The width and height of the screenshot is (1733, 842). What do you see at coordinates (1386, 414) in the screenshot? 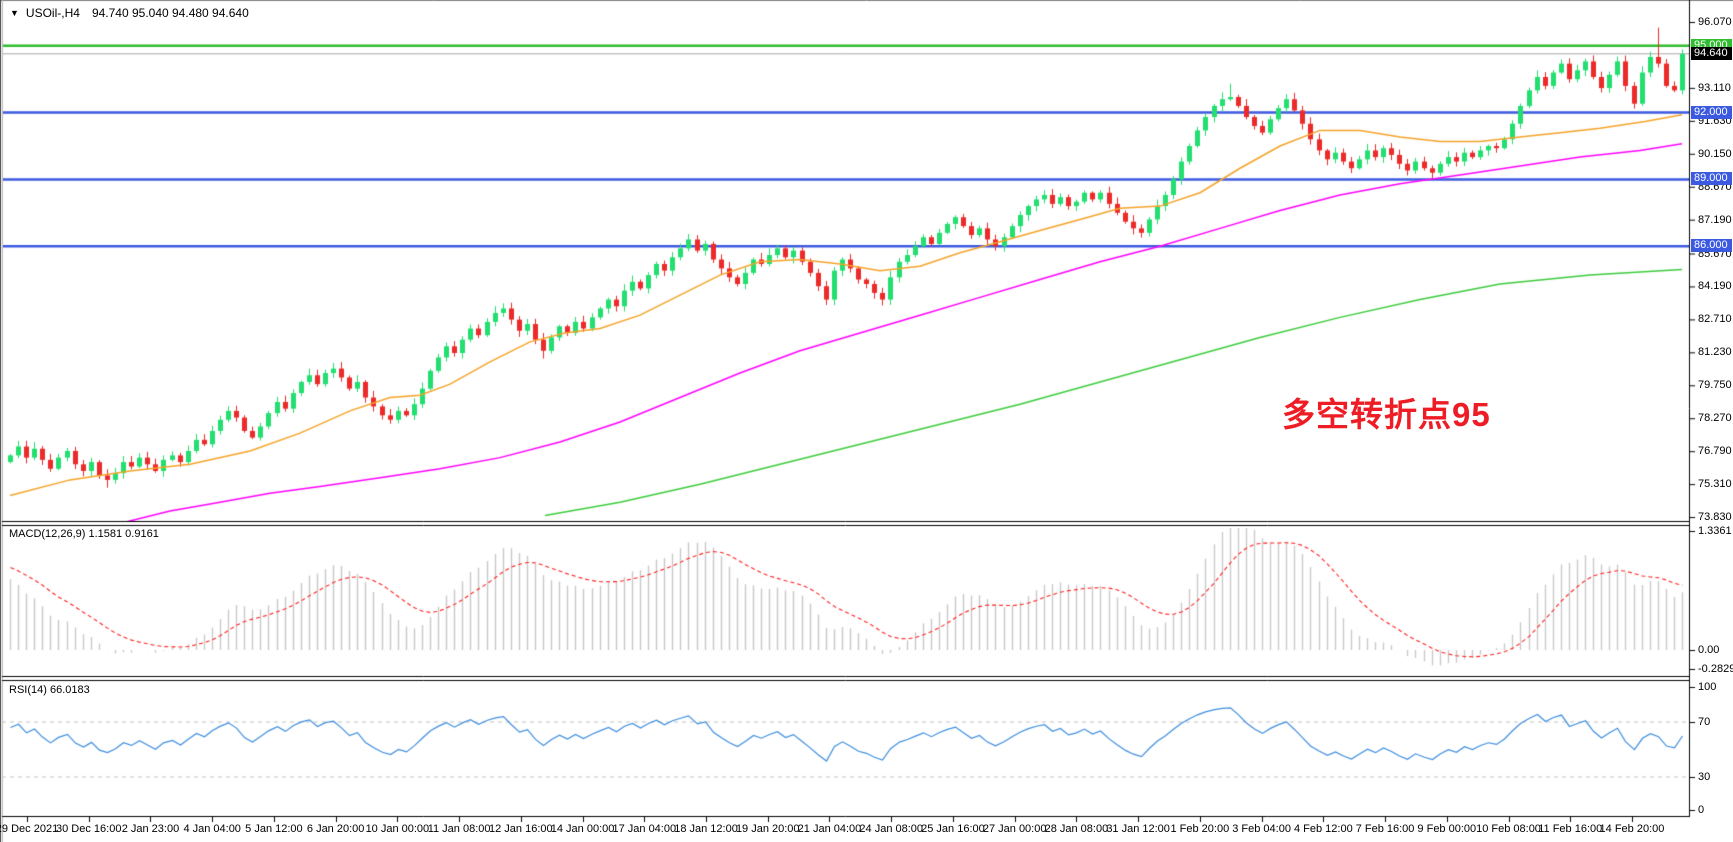
I see `chart-annotation: 多空转折点95` at bounding box center [1386, 414].